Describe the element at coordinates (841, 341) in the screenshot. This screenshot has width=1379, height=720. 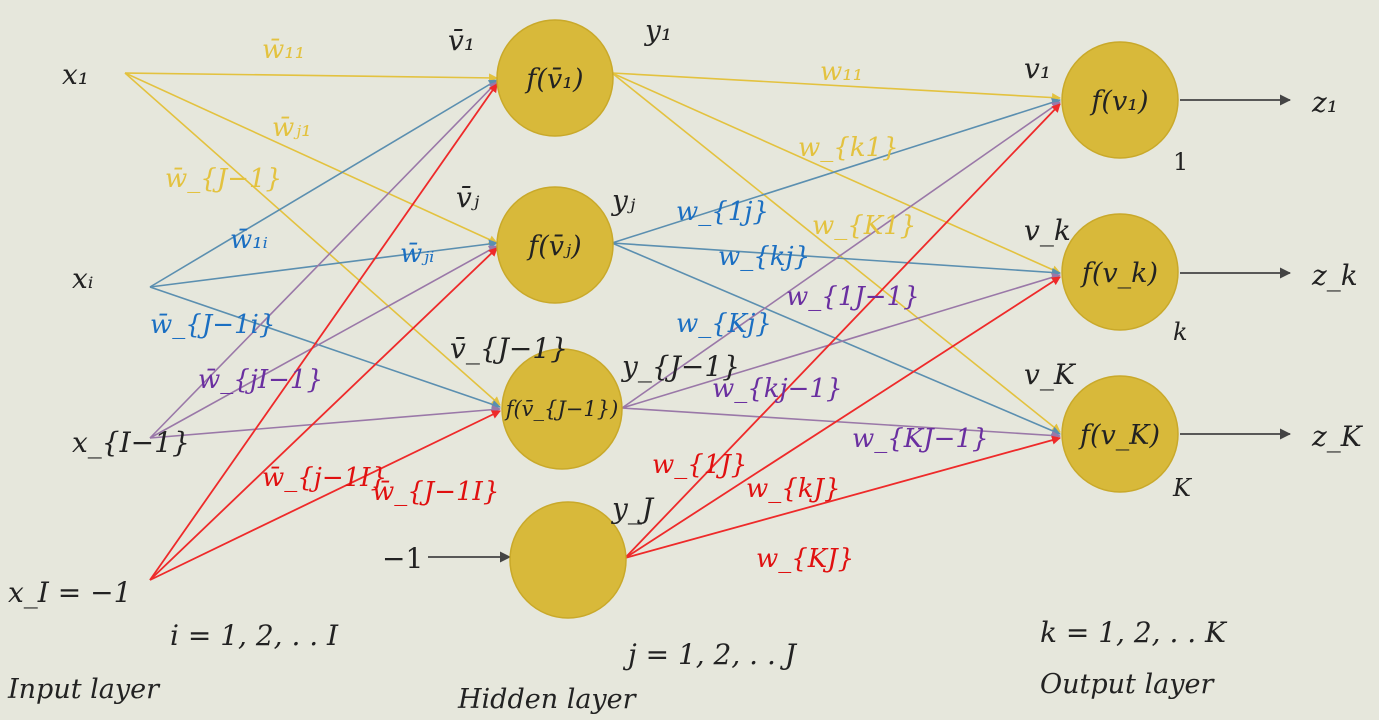
I see `edge-hJm1-ok` at that location.